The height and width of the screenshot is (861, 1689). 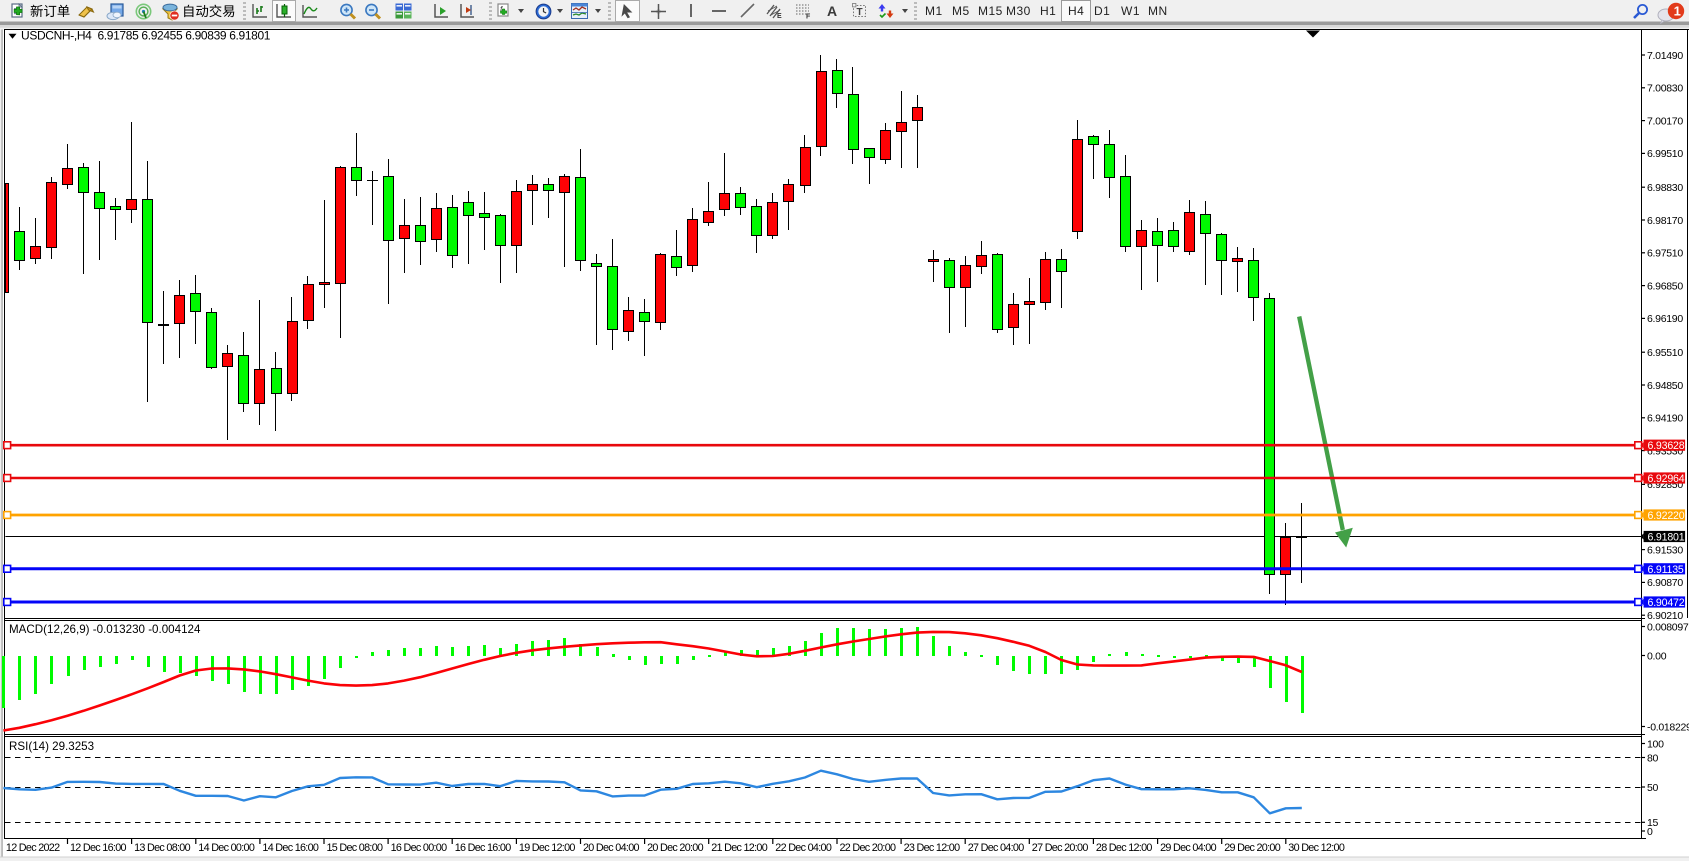 I want to click on svg-text: 22 Dec 20:00, so click(x=868, y=848).